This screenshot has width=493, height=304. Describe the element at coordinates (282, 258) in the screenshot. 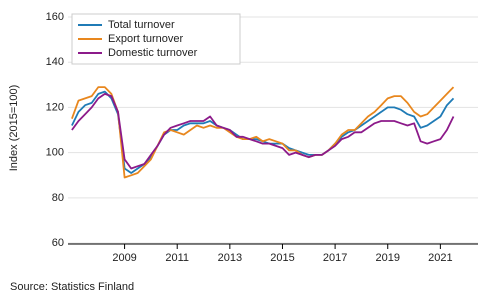

I see `x-tick-label: 2015` at that location.